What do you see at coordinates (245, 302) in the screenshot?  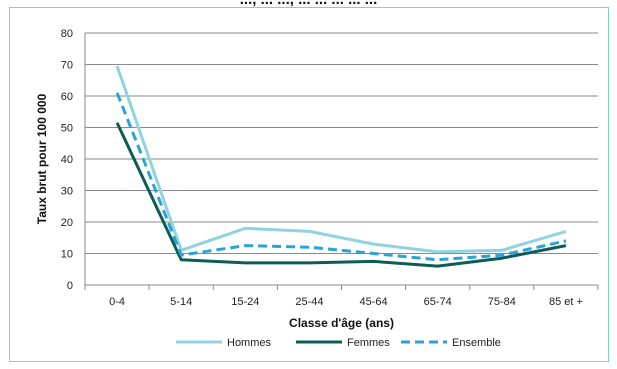 I see `x-tick-label-2: 15-24` at bounding box center [245, 302].